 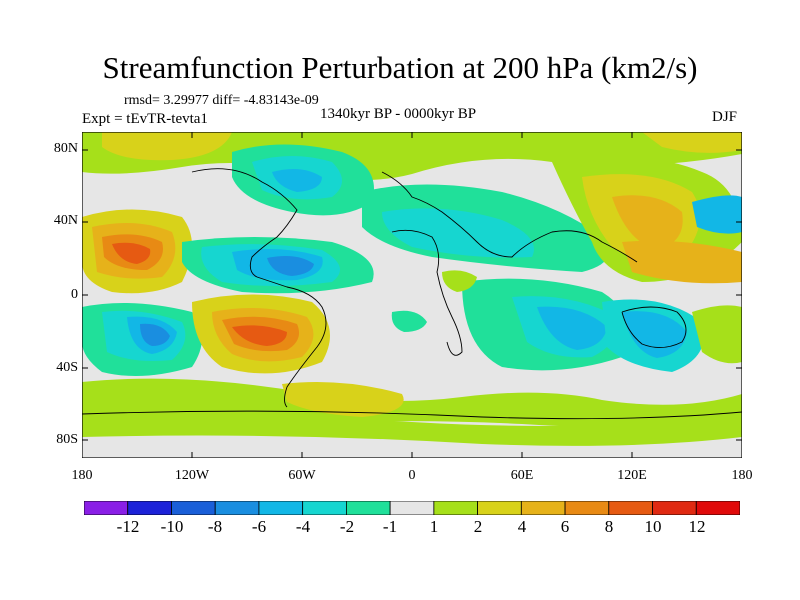 What do you see at coordinates (632, 475) in the screenshot?
I see `lon-tick-label: 120E` at bounding box center [632, 475].